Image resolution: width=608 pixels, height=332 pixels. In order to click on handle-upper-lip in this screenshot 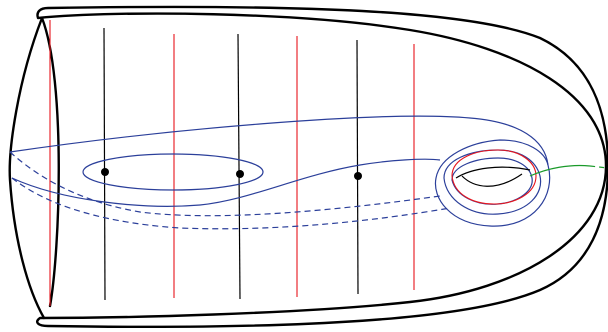, I will do `click(493, 172)`.